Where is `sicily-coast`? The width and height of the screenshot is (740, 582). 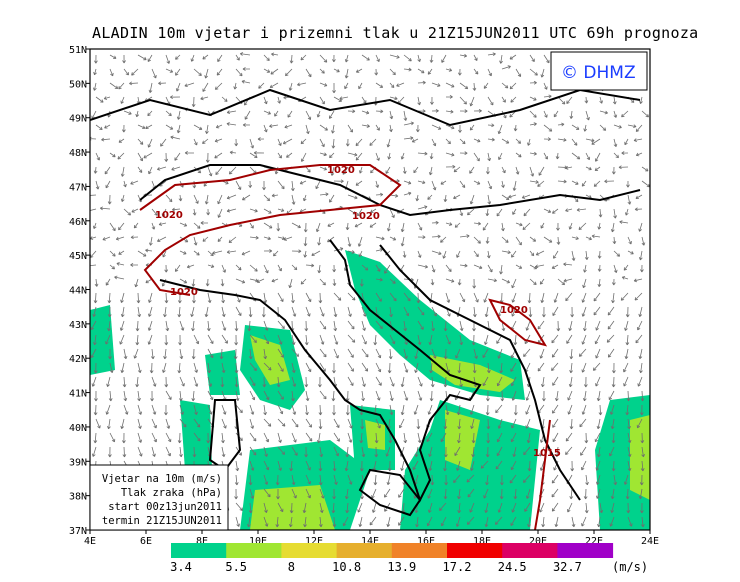 sicily-coast is located at coordinates (390, 492).